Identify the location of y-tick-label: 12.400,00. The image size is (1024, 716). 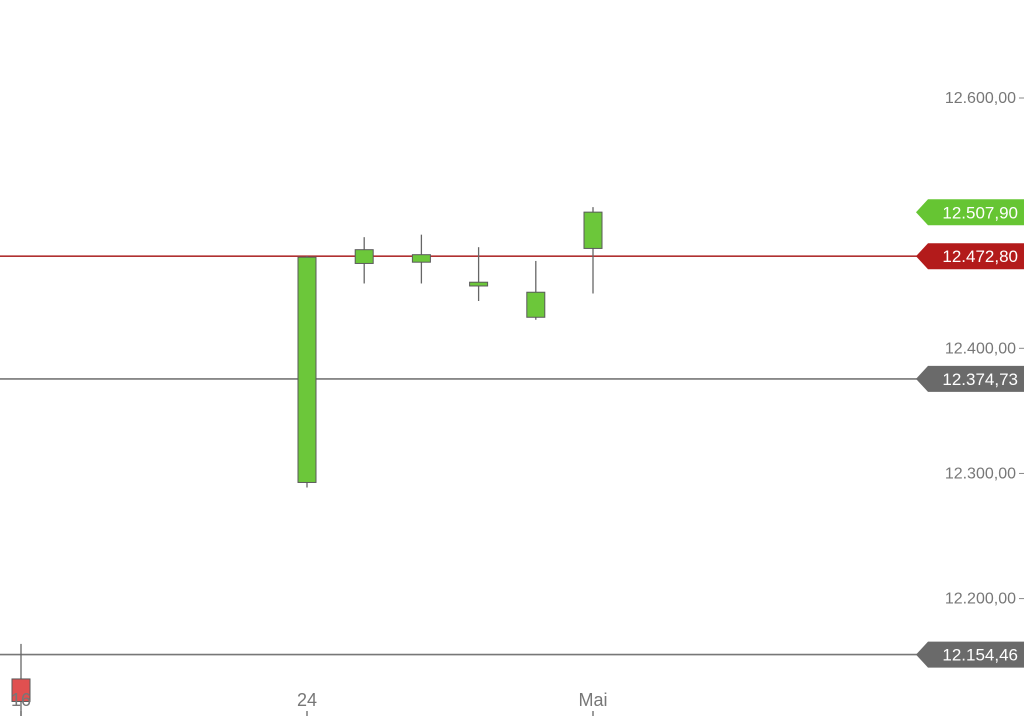
(980, 348).